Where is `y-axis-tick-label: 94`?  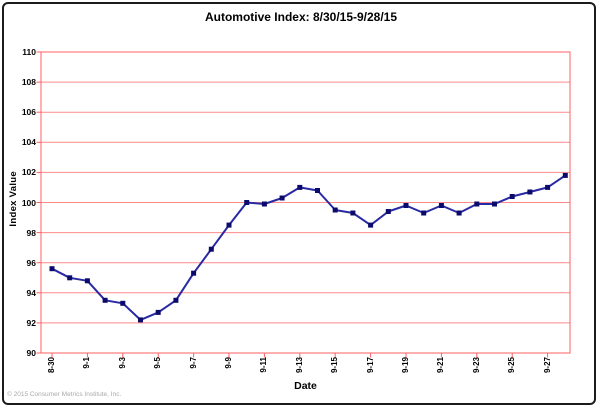
y-axis-tick-label: 94 is located at coordinates (31, 292).